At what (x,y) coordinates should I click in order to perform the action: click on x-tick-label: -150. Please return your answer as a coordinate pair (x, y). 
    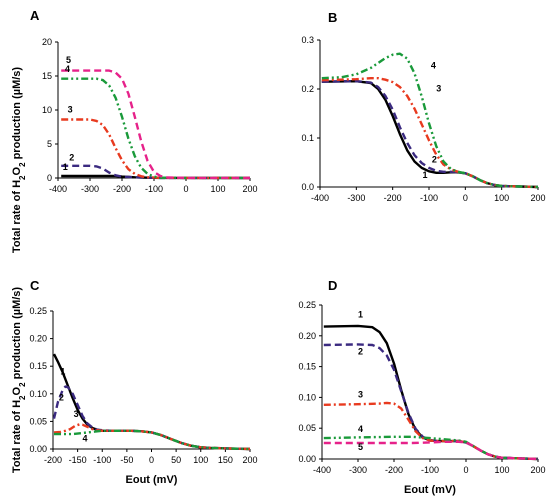
    Looking at the image, I should click on (78, 460).